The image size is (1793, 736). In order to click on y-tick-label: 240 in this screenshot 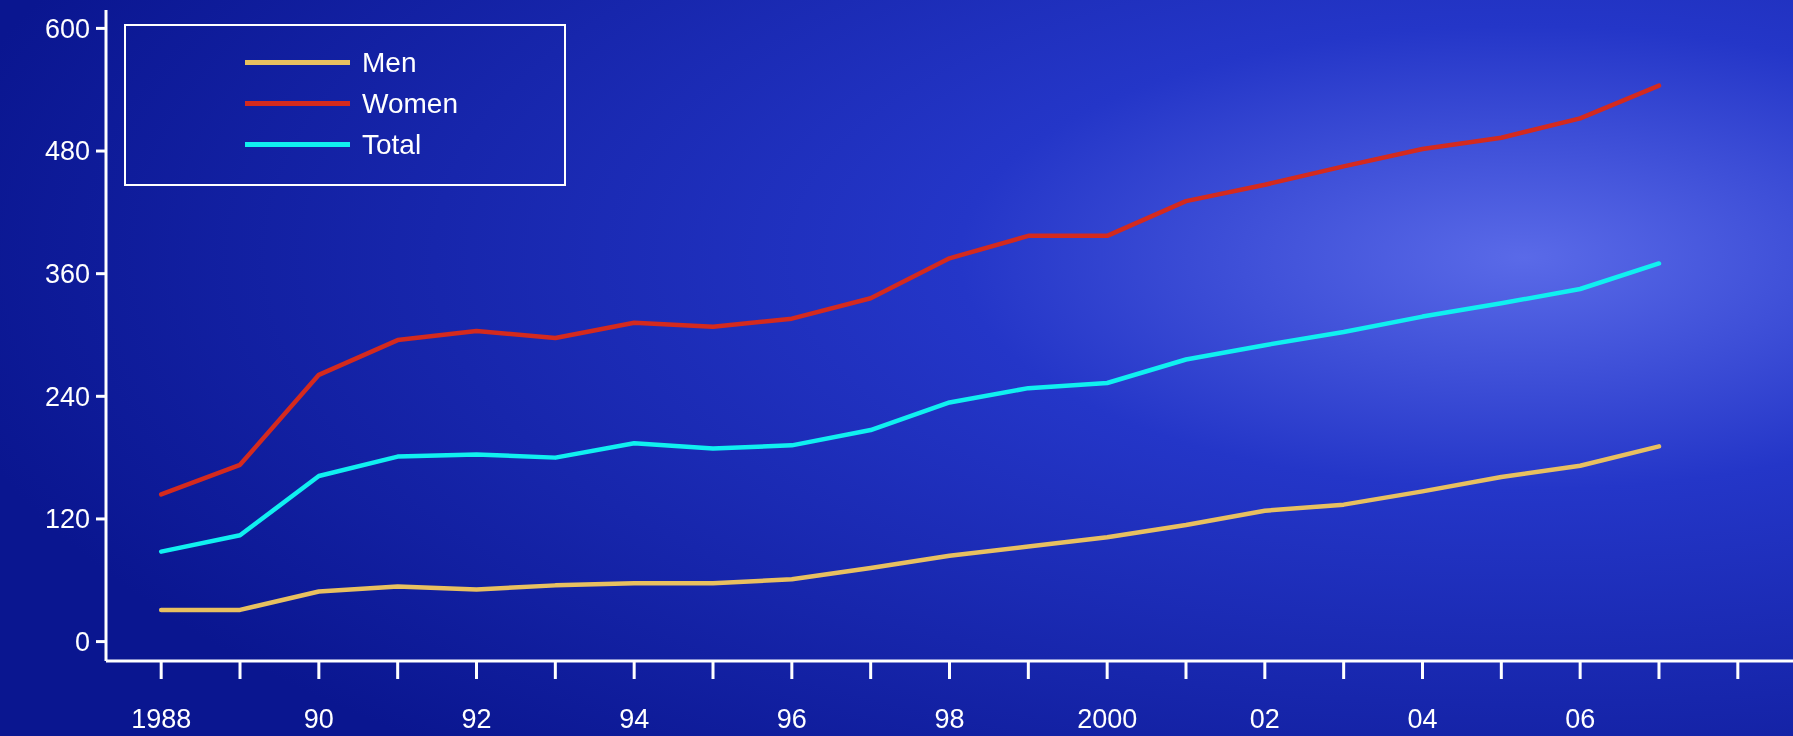, I will do `click(67, 396)`.